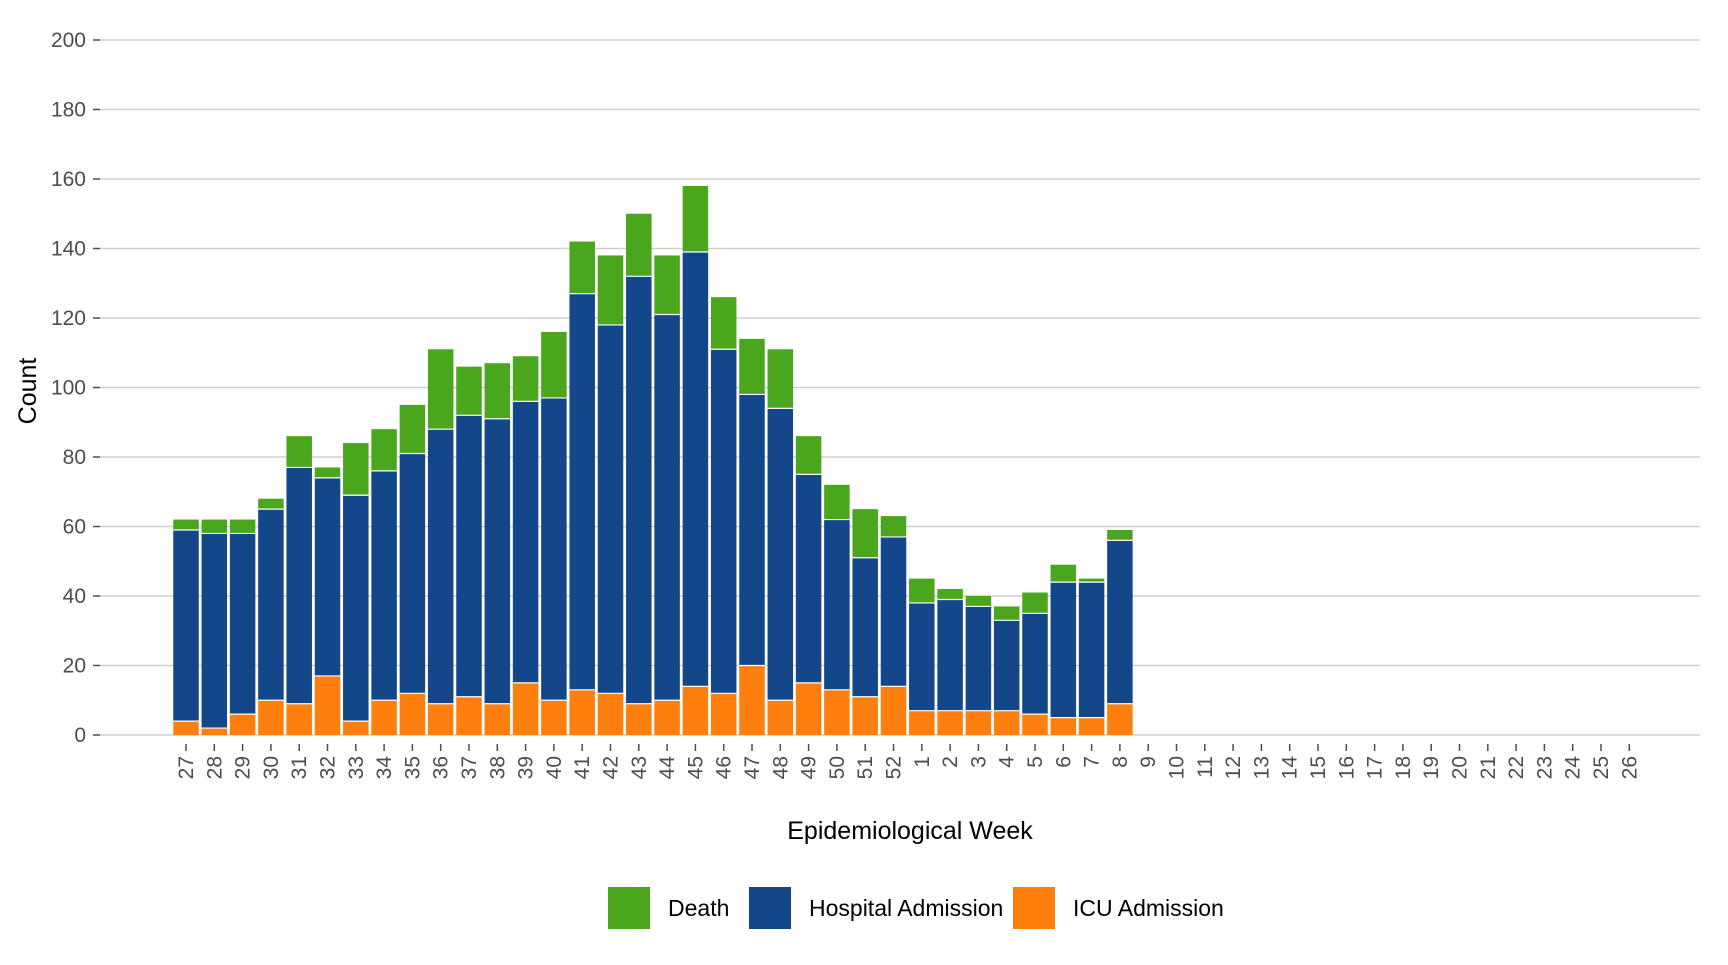  What do you see at coordinates (80, 735) in the screenshot?
I see `y-tick-label: 0` at bounding box center [80, 735].